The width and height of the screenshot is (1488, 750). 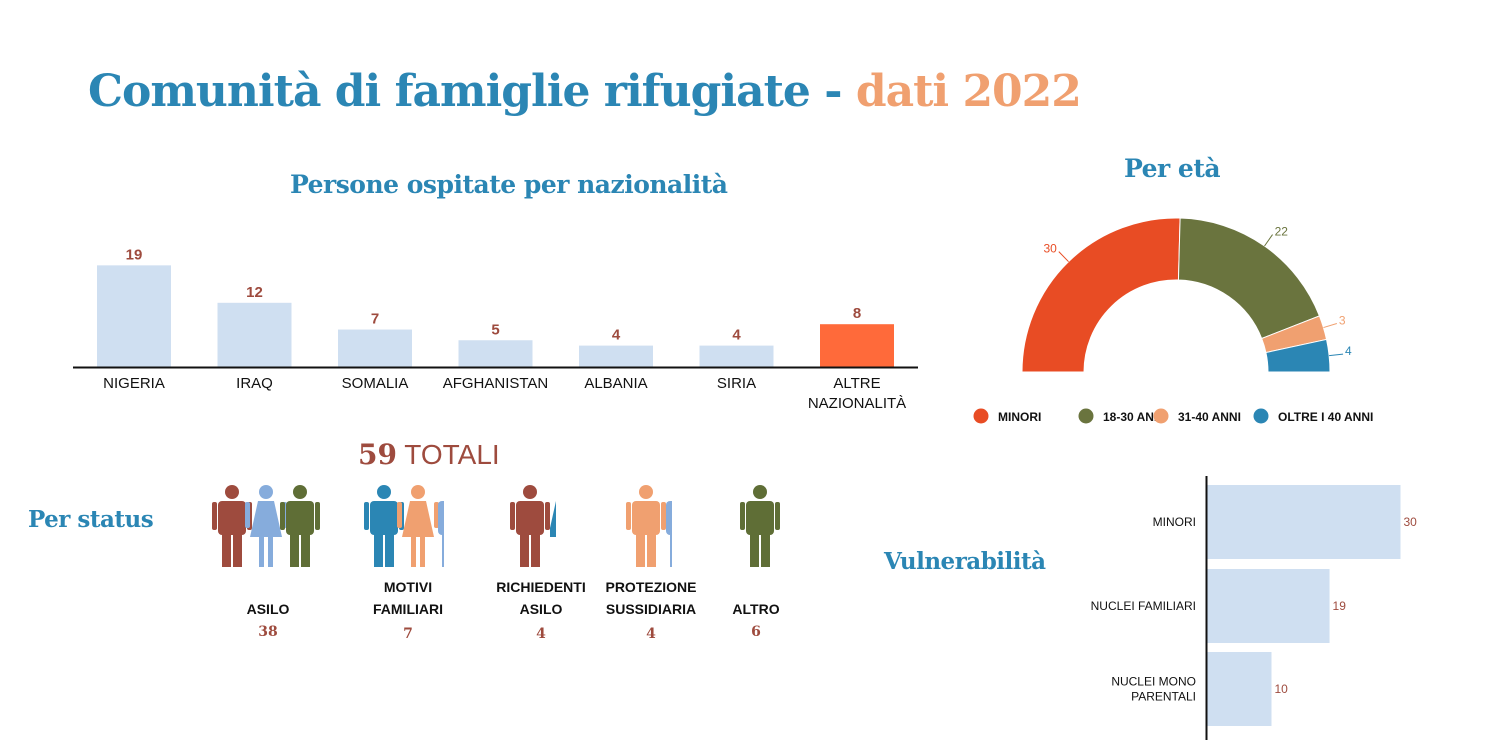 I want to click on bar-value-albania: 4, so click(x=616, y=335).